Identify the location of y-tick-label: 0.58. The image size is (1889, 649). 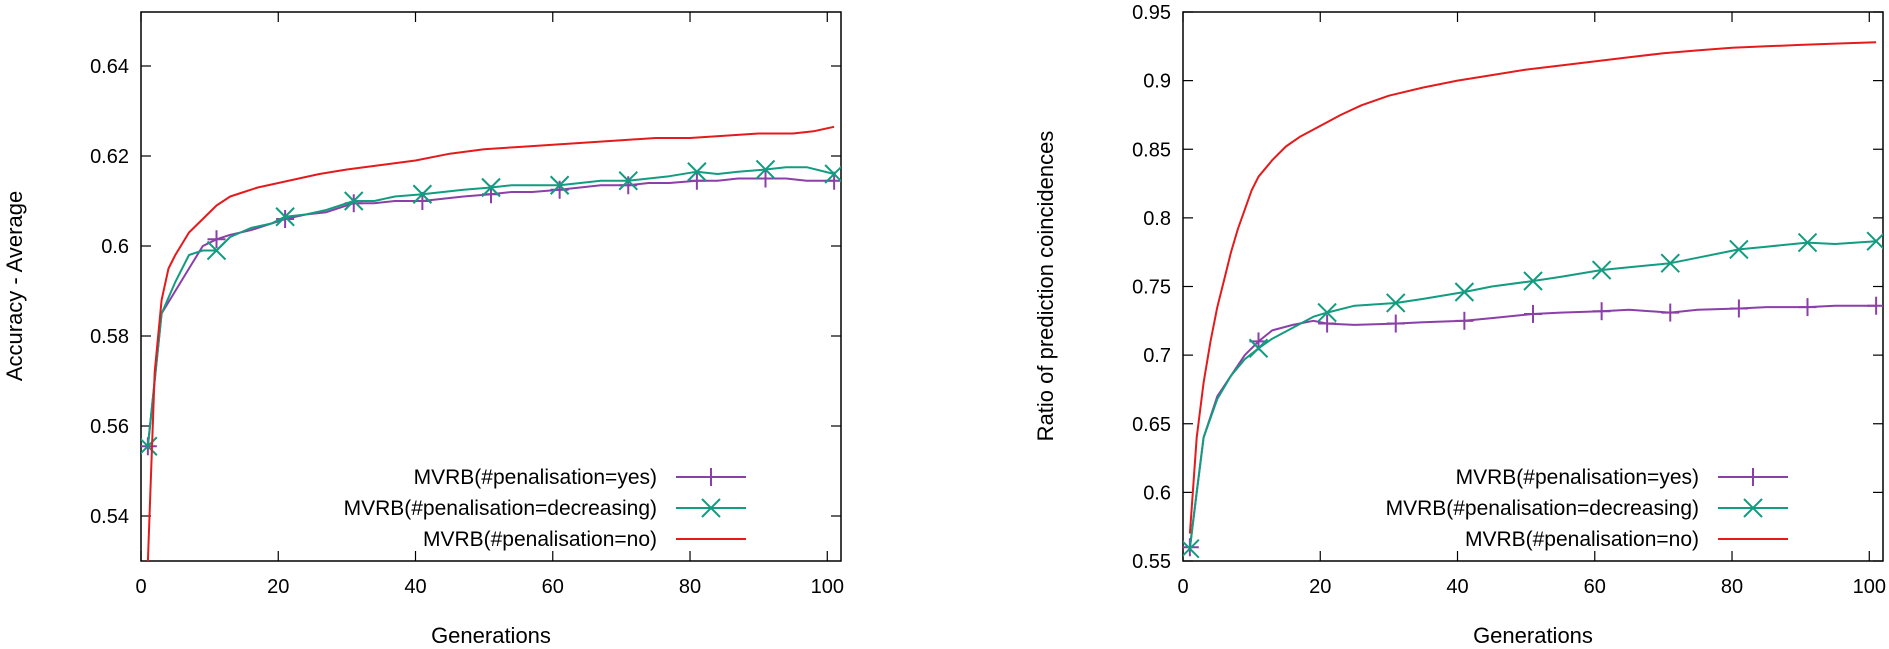
(109, 337).